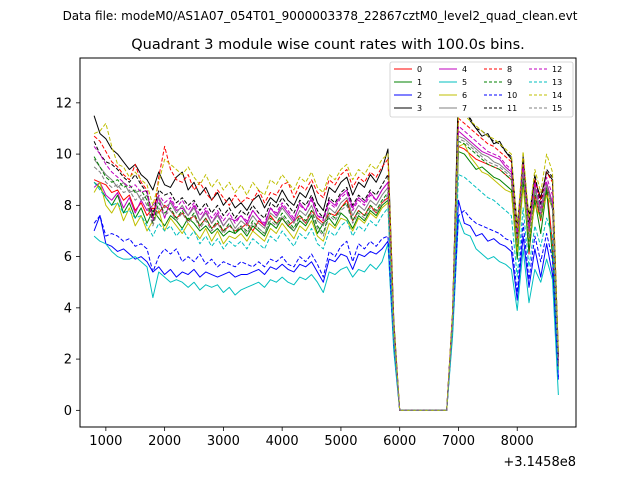 This screenshot has height=480, width=640. I want to click on legend-label-5: 5, so click(464, 82).